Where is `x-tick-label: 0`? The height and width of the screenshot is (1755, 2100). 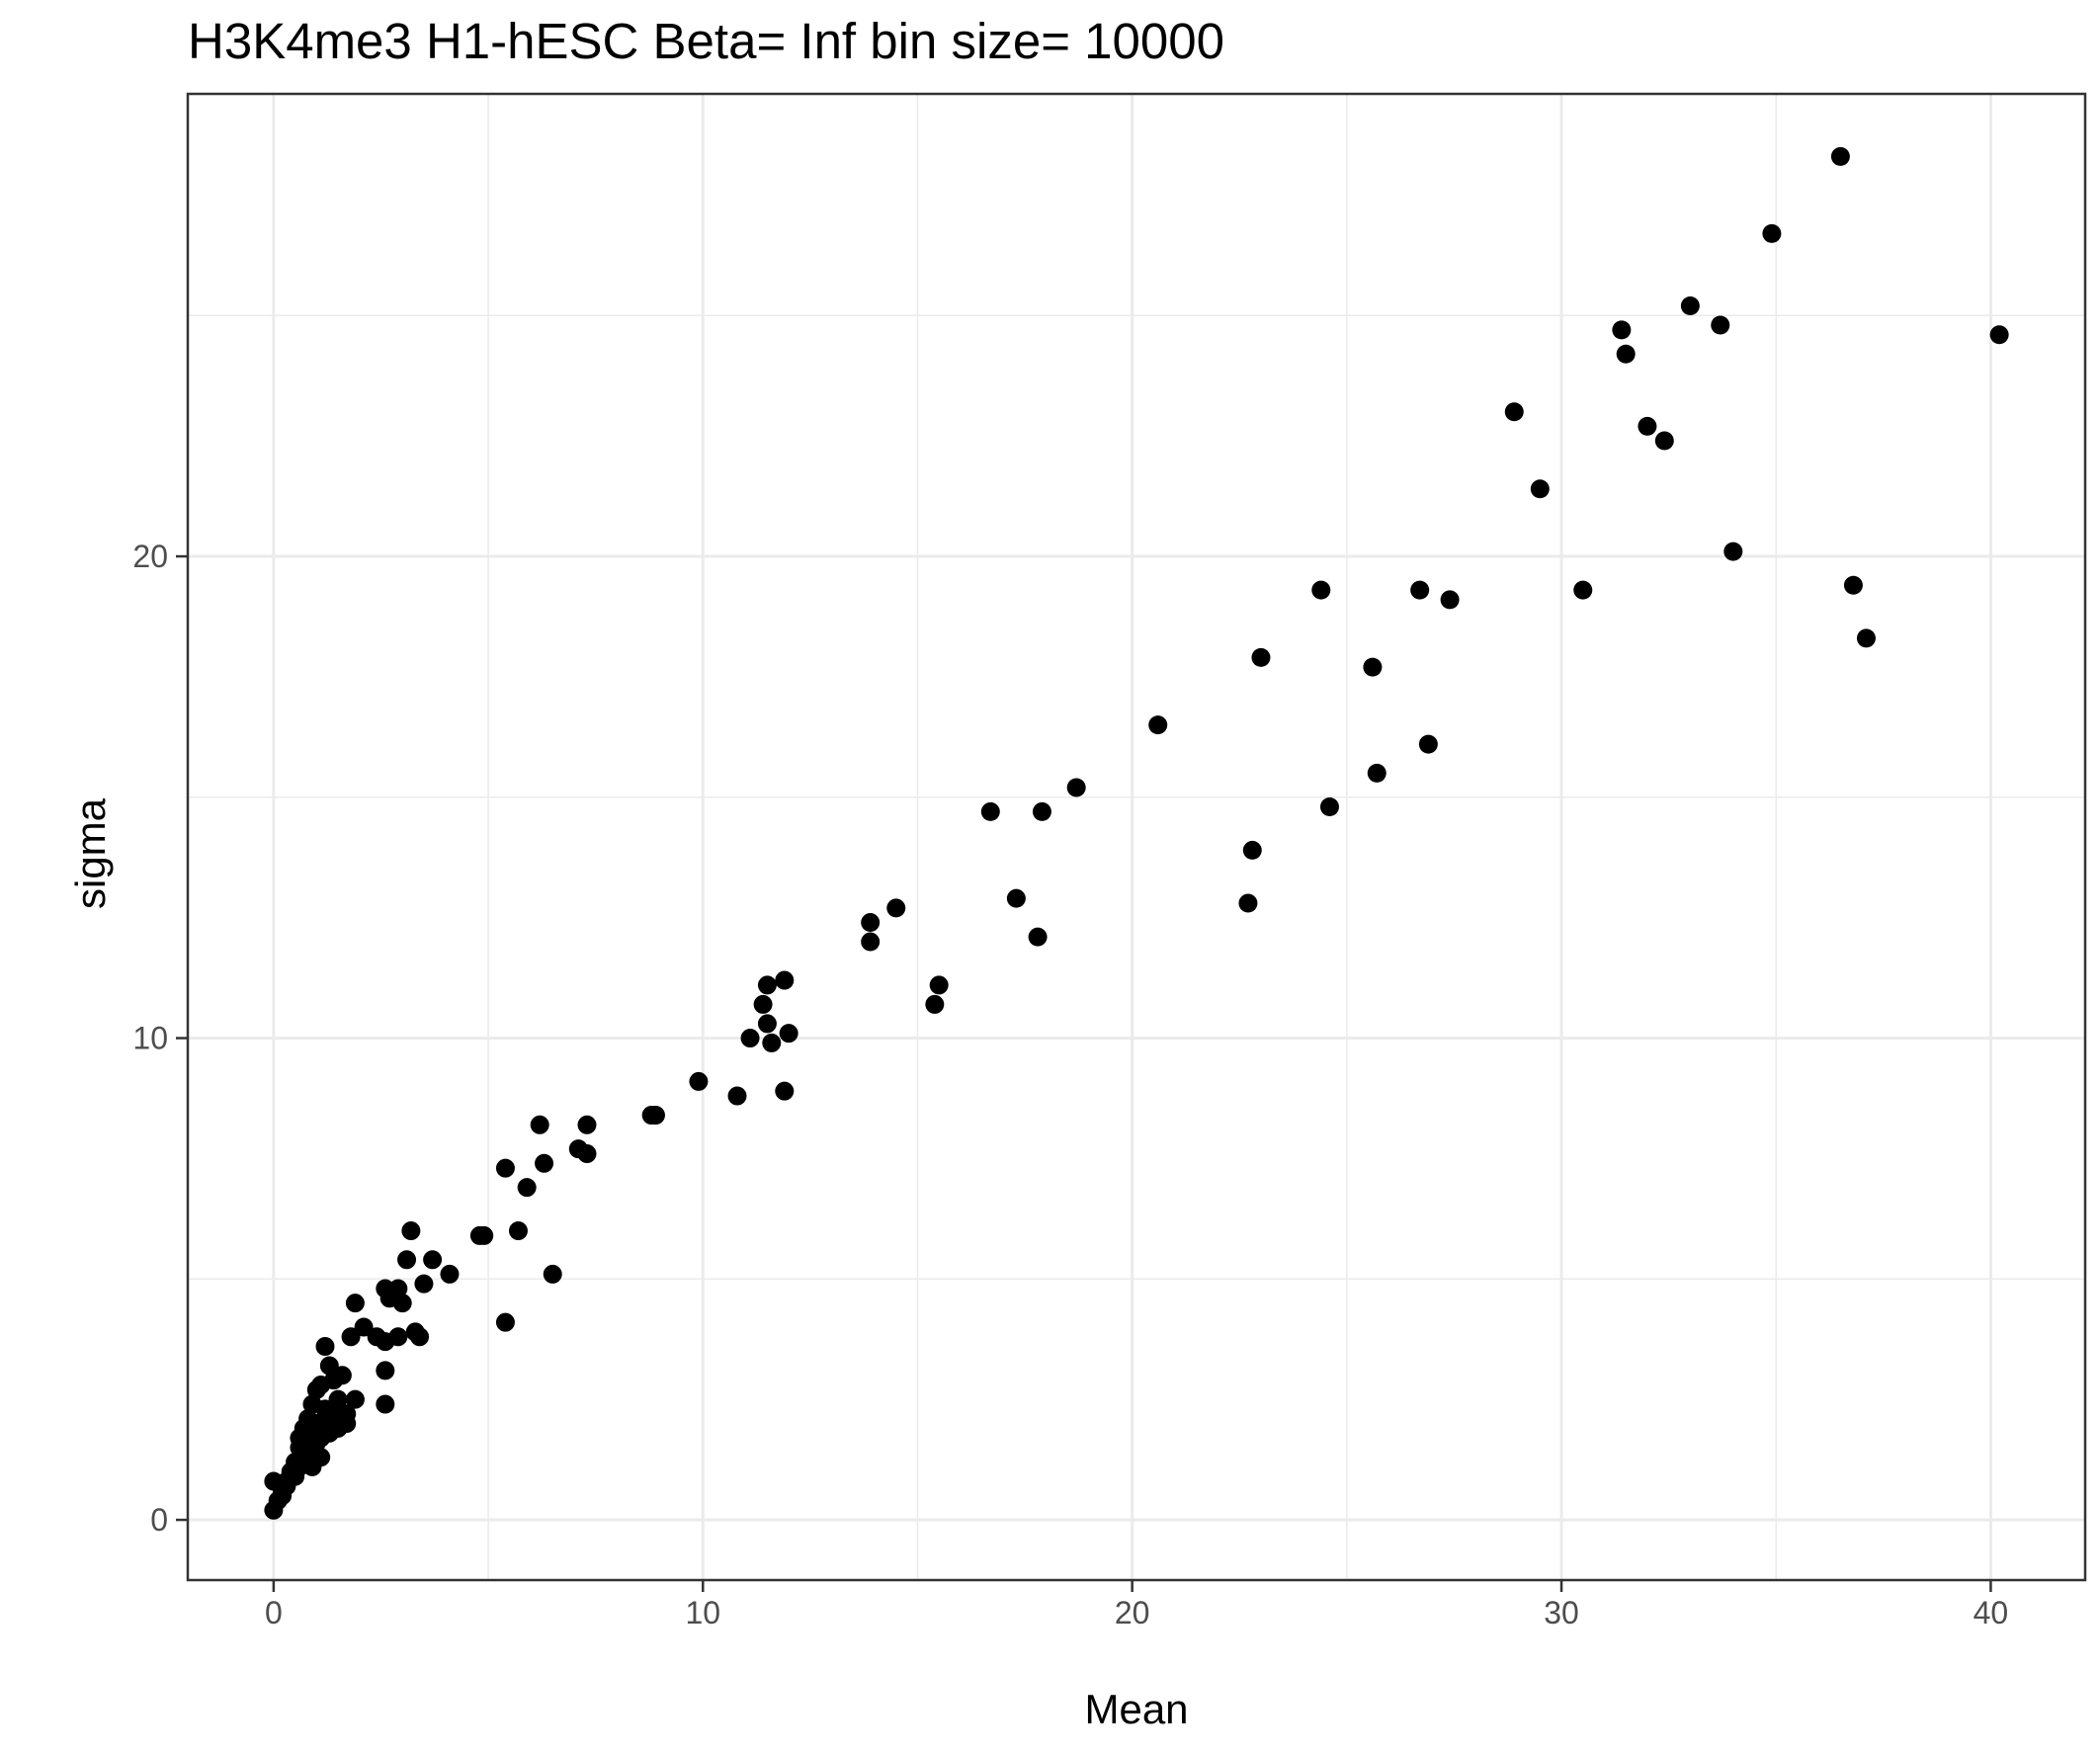
x-tick-label: 0 is located at coordinates (274, 1612).